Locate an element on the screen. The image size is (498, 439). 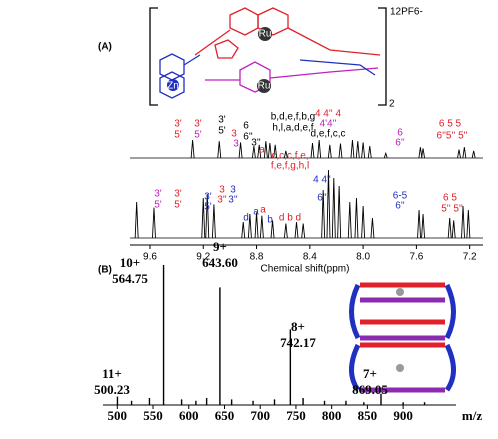
peak-annotation: d b d is located at coordinates (290, 218).